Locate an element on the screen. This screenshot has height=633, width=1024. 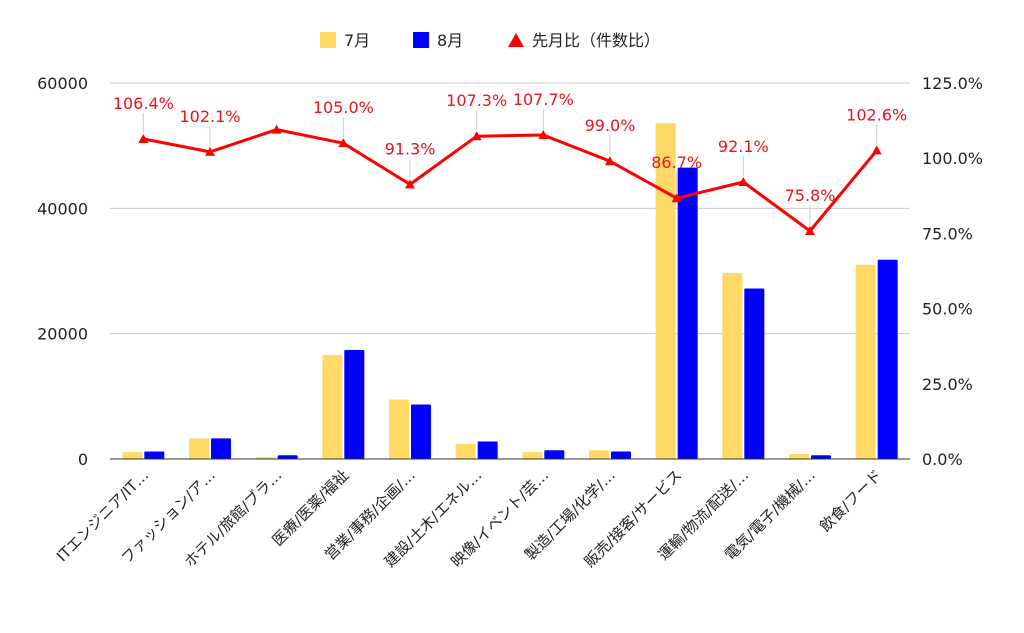
category-label: 飲食/フード is located at coordinates (850, 500).